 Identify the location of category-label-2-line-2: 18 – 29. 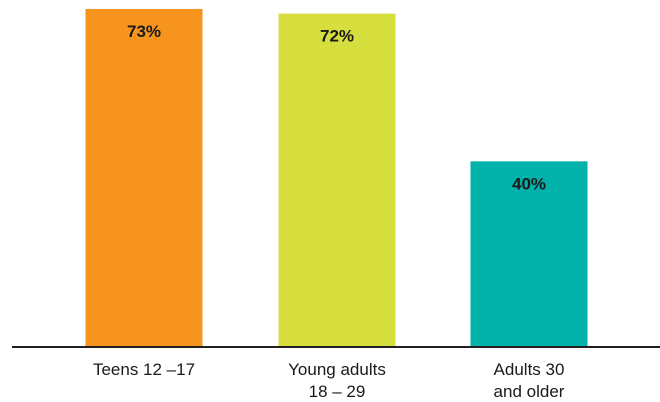
(337, 391).